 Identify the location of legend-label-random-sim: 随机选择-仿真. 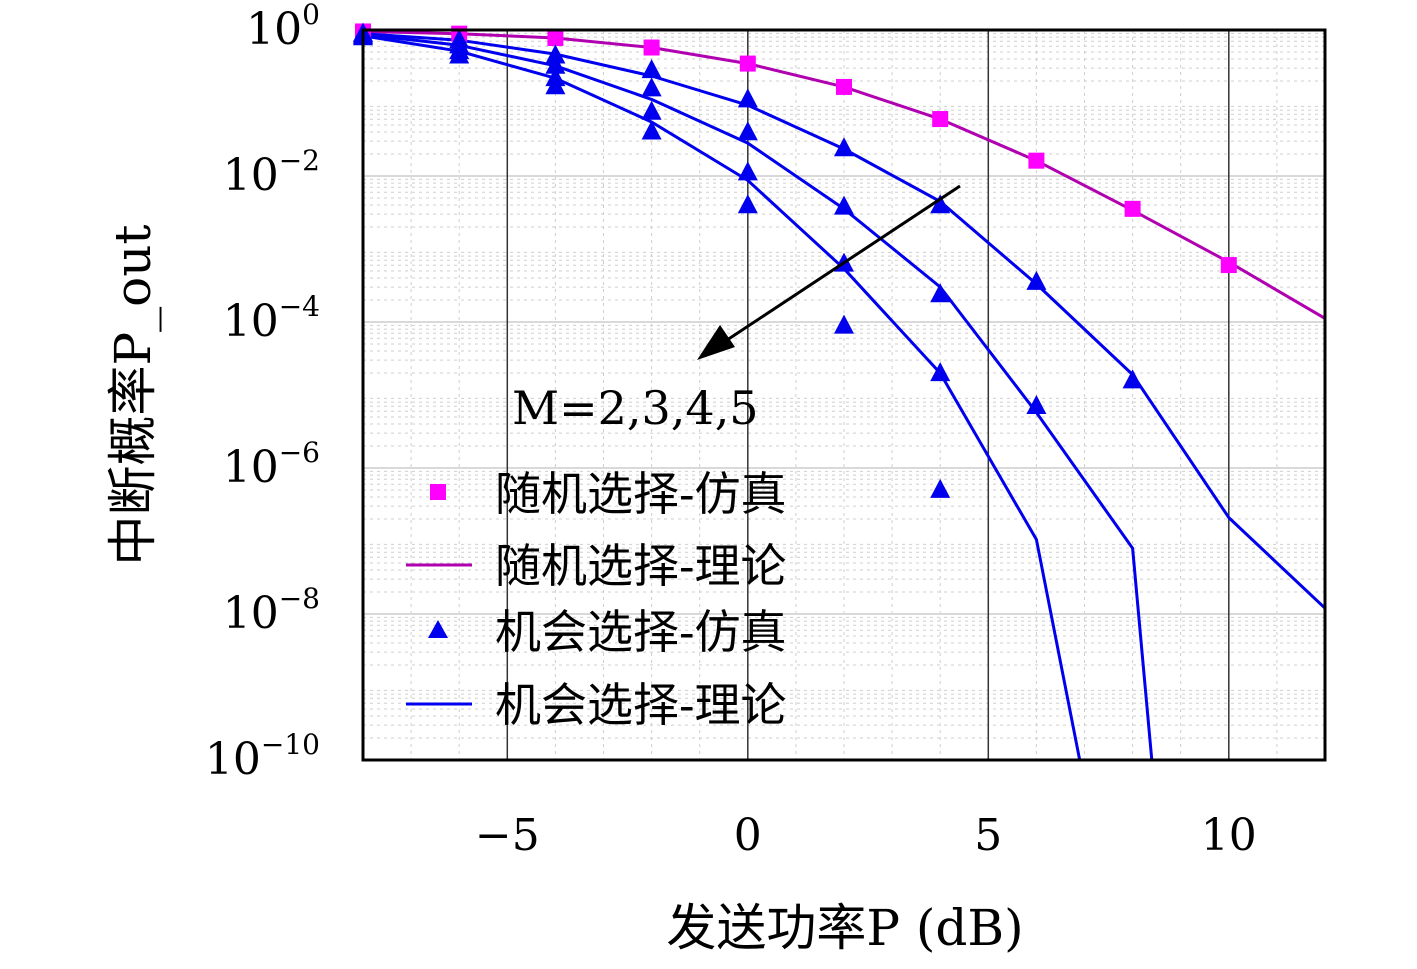
(641, 494).